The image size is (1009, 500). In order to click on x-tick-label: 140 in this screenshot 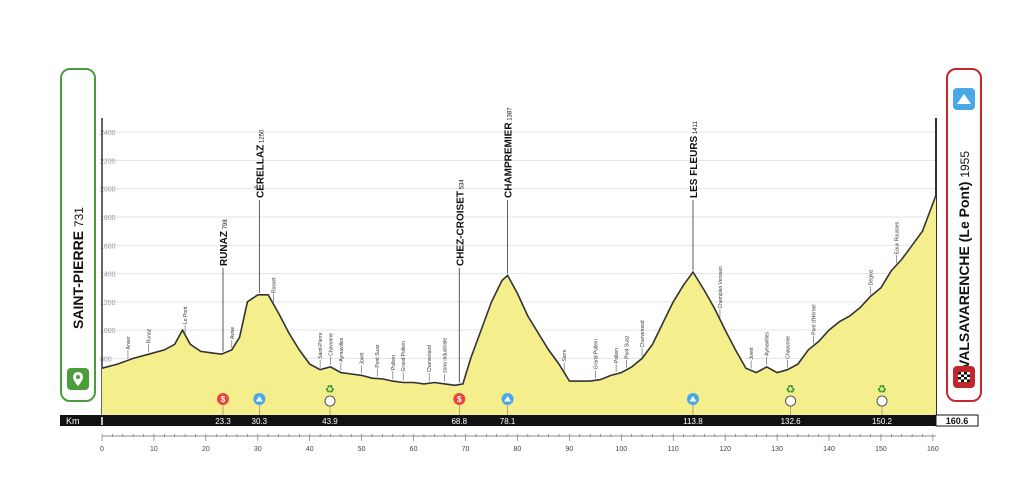, I will do `click(829, 449)`.